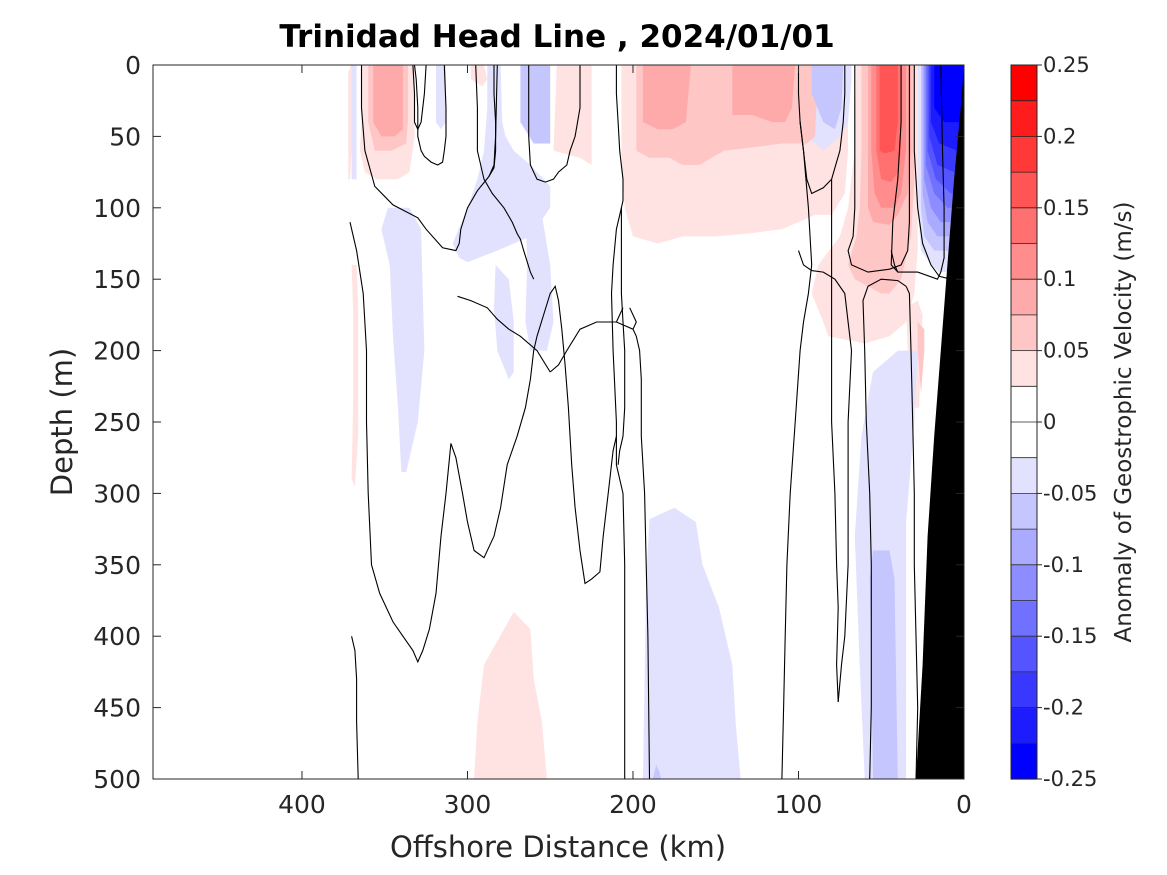 This screenshot has height=875, width=1167. I want to click on y-tick-label-0: 0, so click(133, 65).